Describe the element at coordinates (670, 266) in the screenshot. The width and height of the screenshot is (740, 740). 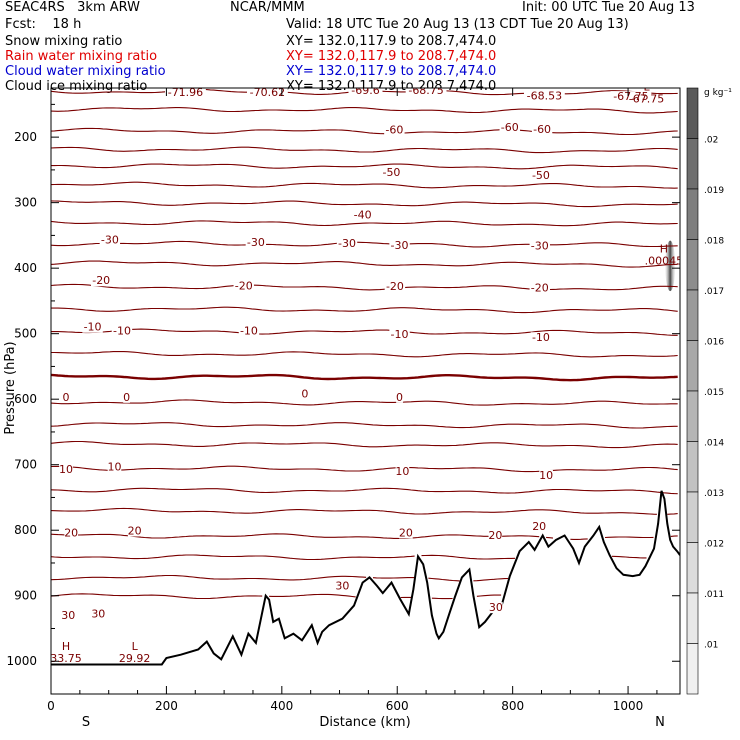
I see `cloud-ice-shading` at that location.